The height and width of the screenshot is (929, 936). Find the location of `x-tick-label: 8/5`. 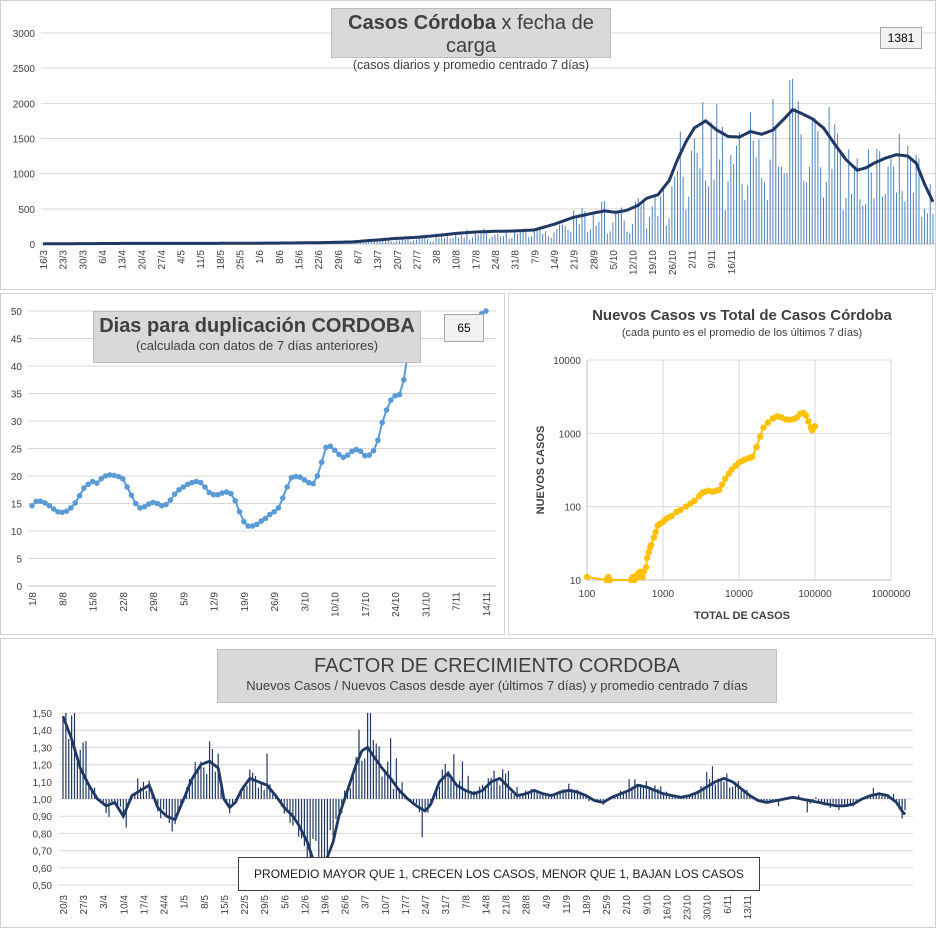

x-tick-label: 8/5 is located at coordinates (205, 902).